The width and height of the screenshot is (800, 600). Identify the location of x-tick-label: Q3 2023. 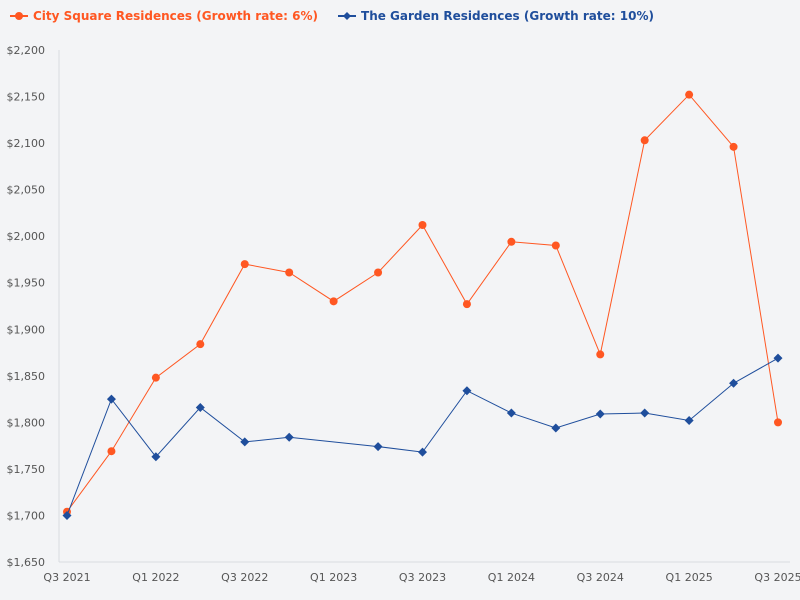
(422, 577).